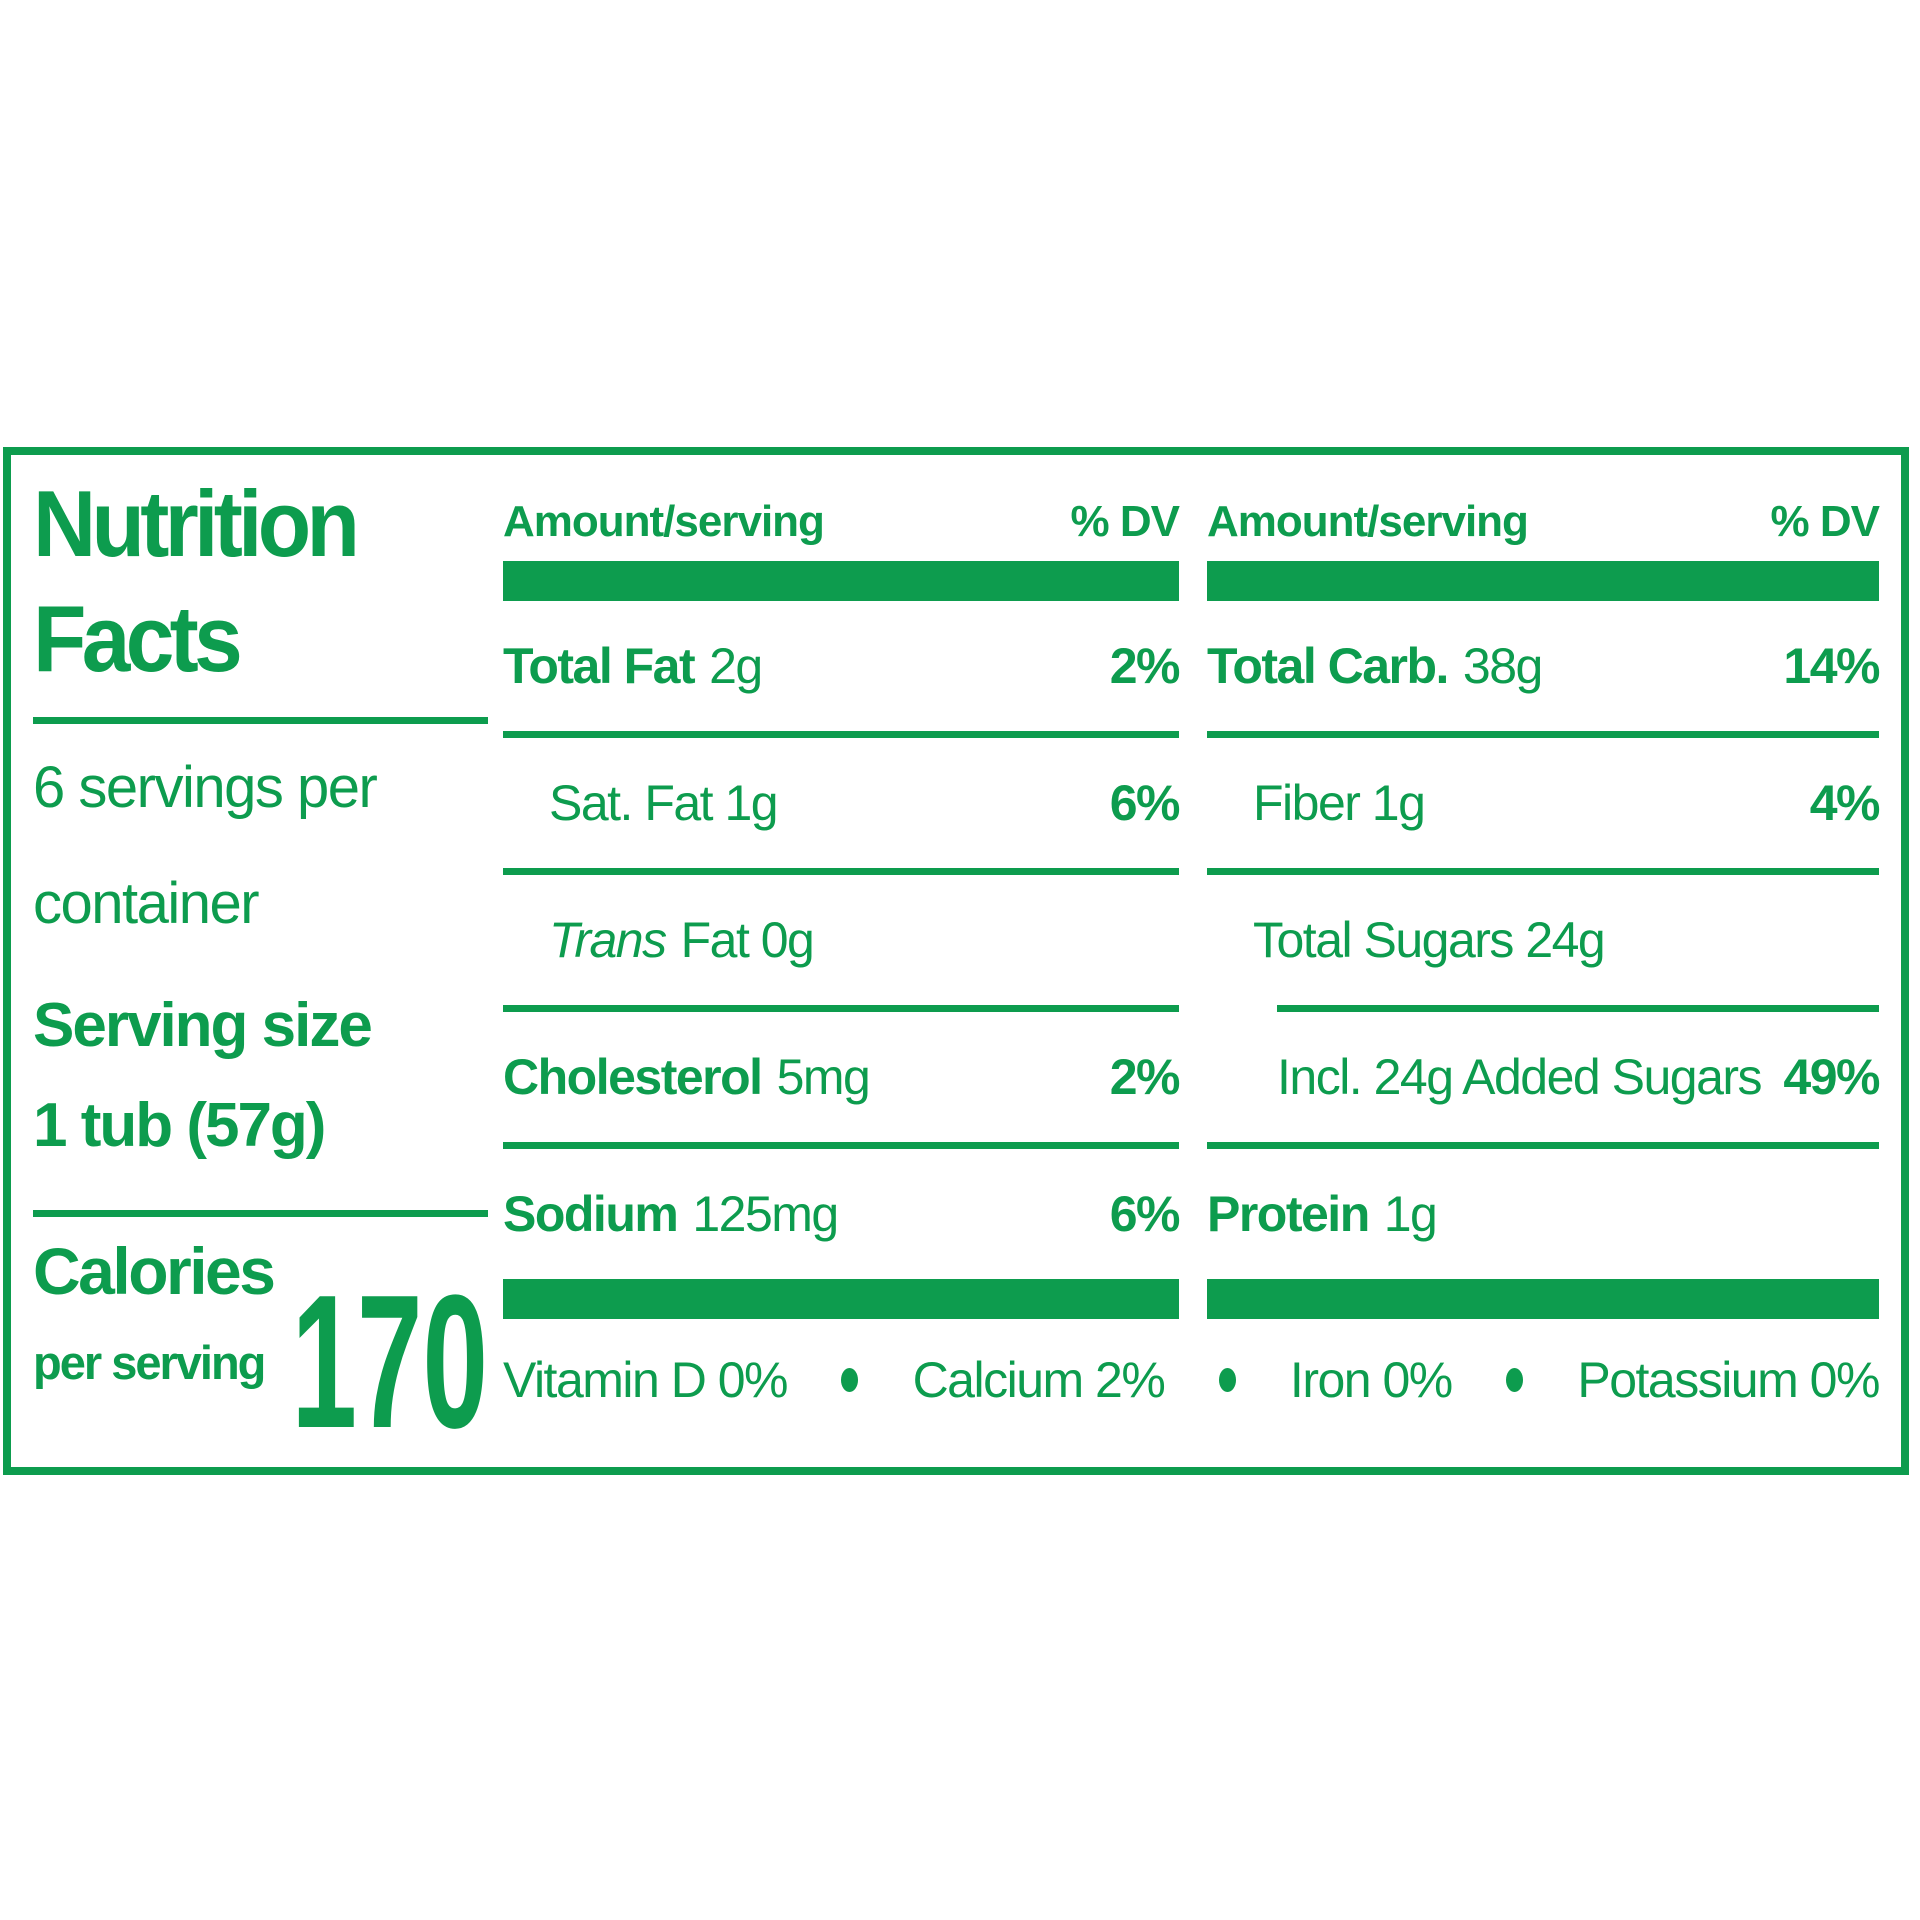  Describe the element at coordinates (203, 1025) in the screenshot. I see `serving-size-label: Serving size` at that location.